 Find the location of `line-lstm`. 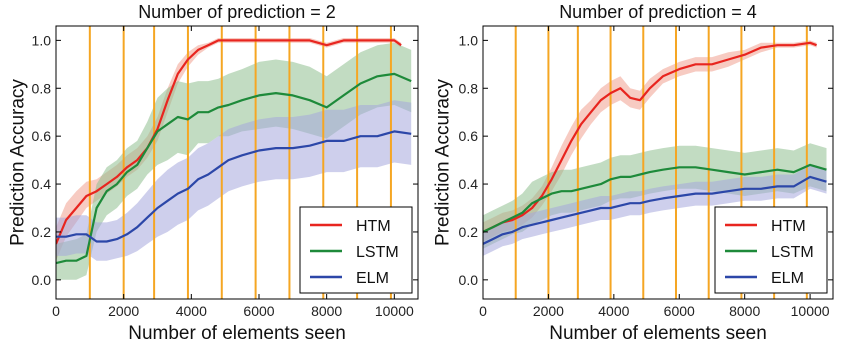

line-lstm is located at coordinates (655, 198).